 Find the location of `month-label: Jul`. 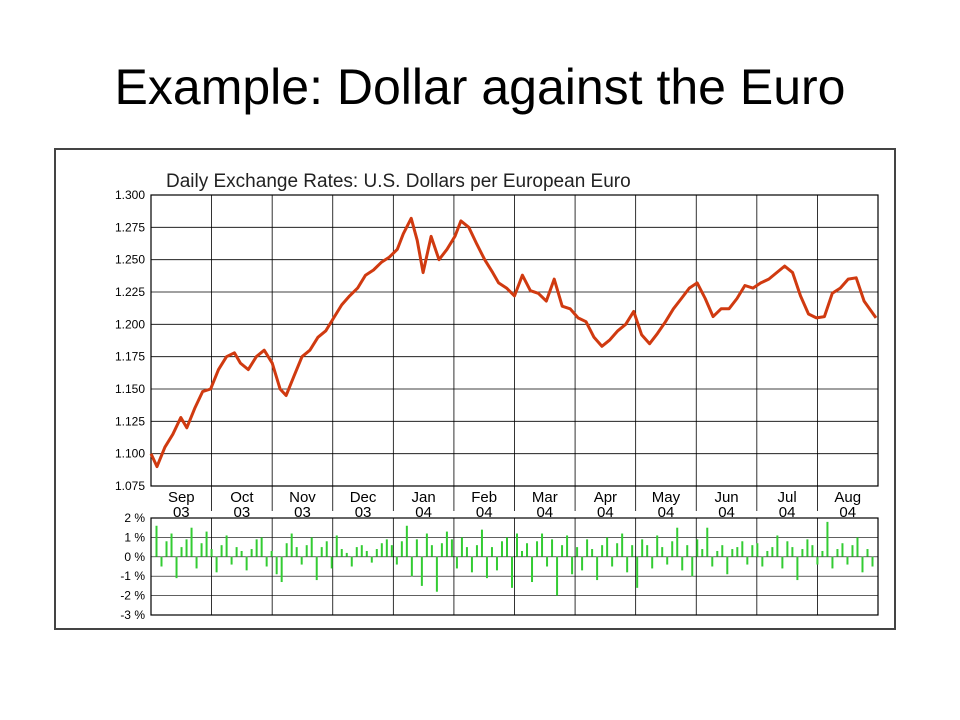

month-label: Jul is located at coordinates (787, 497).